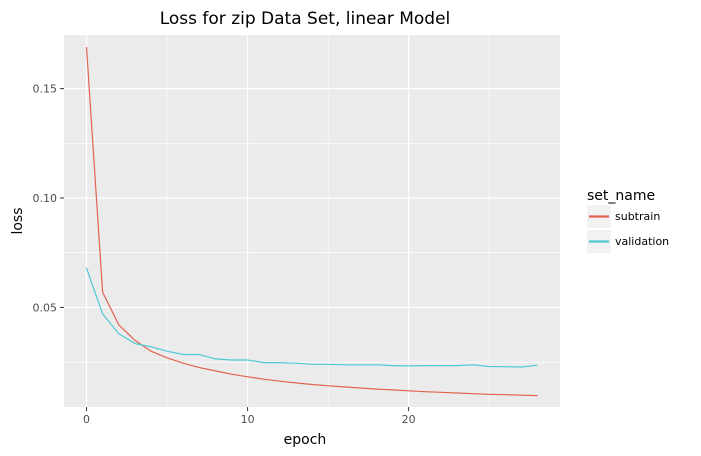 This screenshot has width=701, height=456. Describe the element at coordinates (311, 317) in the screenshot. I see `series-line-validation` at that location.